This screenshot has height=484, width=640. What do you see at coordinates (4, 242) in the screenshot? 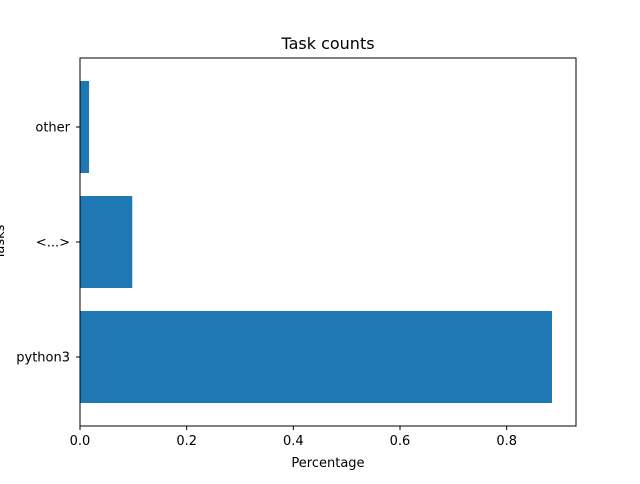
I see `y-axis-label: Tasks` at bounding box center [4, 242].